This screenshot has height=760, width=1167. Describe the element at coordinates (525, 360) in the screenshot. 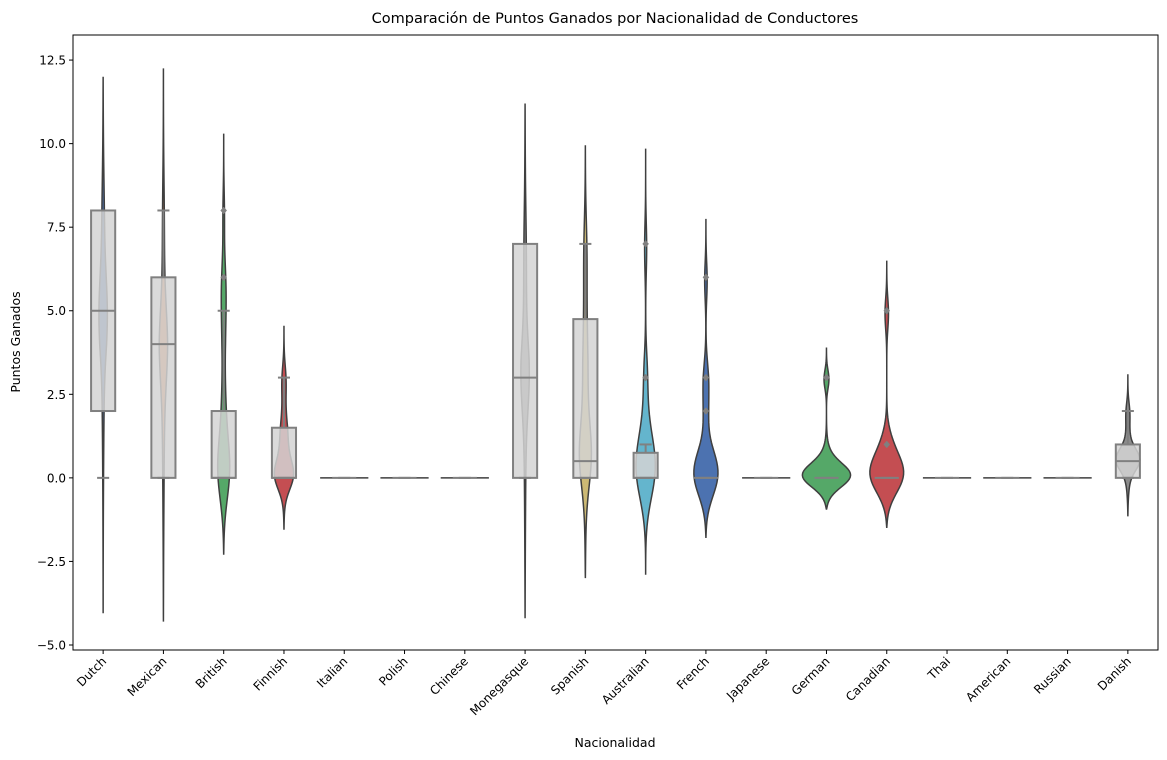

I see `box-monegasque` at that location.